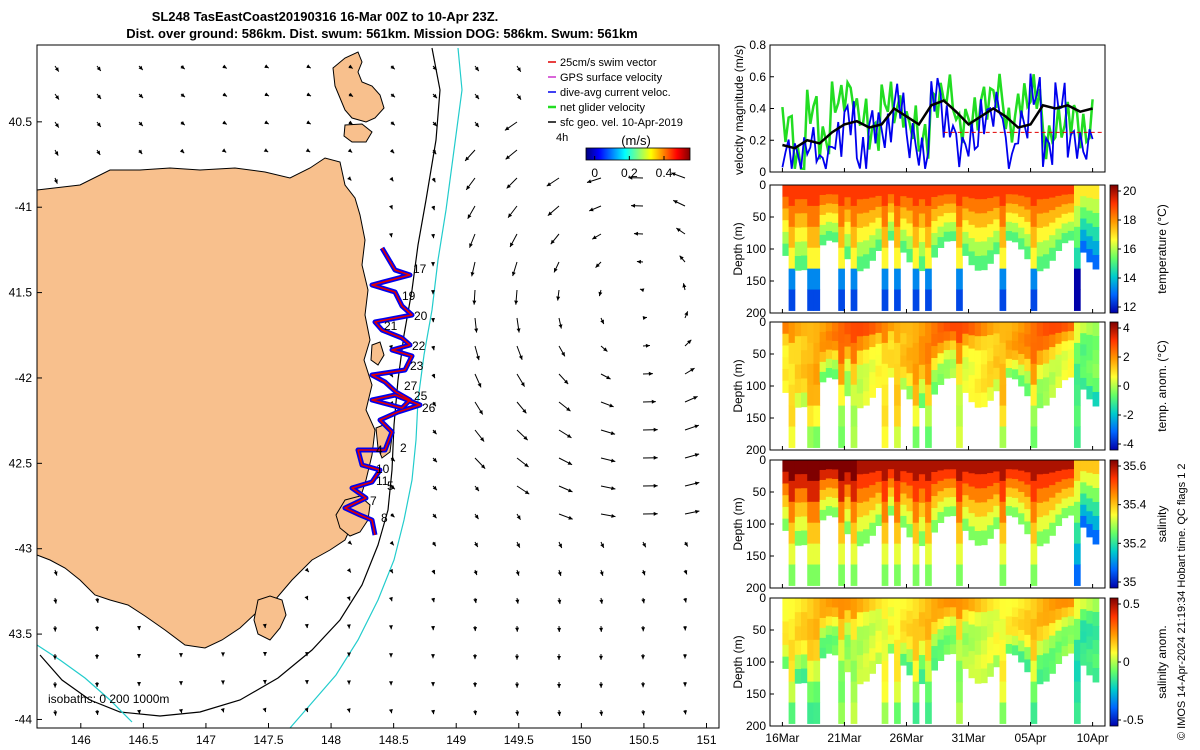 Image resolution: width=1200 pixels, height=750 pixels. I want to click on section-colorbar-label: salinity, so click(1162, 524).